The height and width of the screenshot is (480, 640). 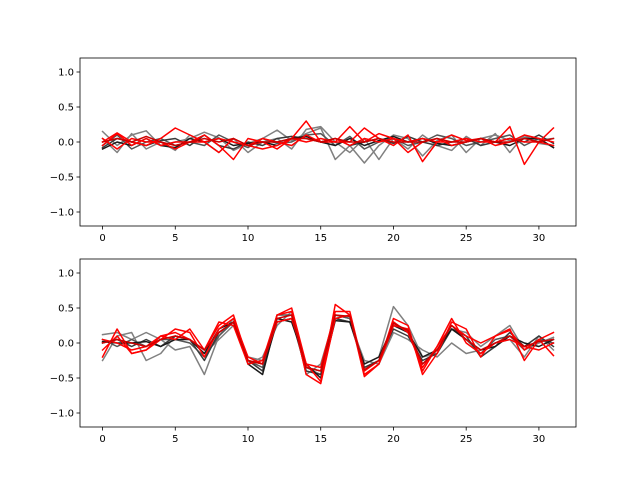 I want to click on y-tick-label-top: −0.5, so click(x=62, y=178).